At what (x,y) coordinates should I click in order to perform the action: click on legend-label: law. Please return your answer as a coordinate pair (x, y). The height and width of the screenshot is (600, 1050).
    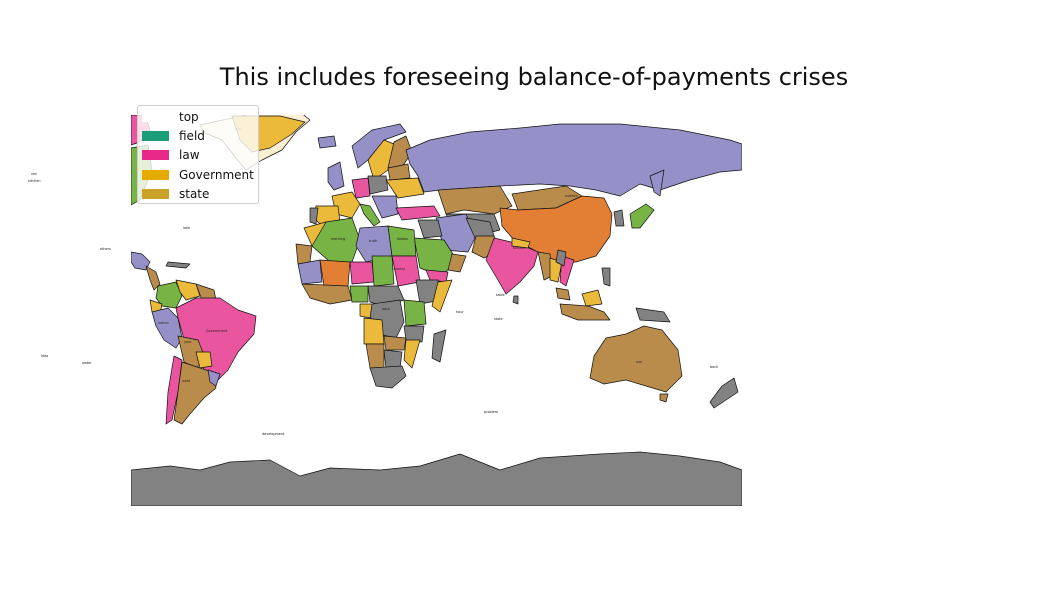
    Looking at the image, I should click on (189, 155).